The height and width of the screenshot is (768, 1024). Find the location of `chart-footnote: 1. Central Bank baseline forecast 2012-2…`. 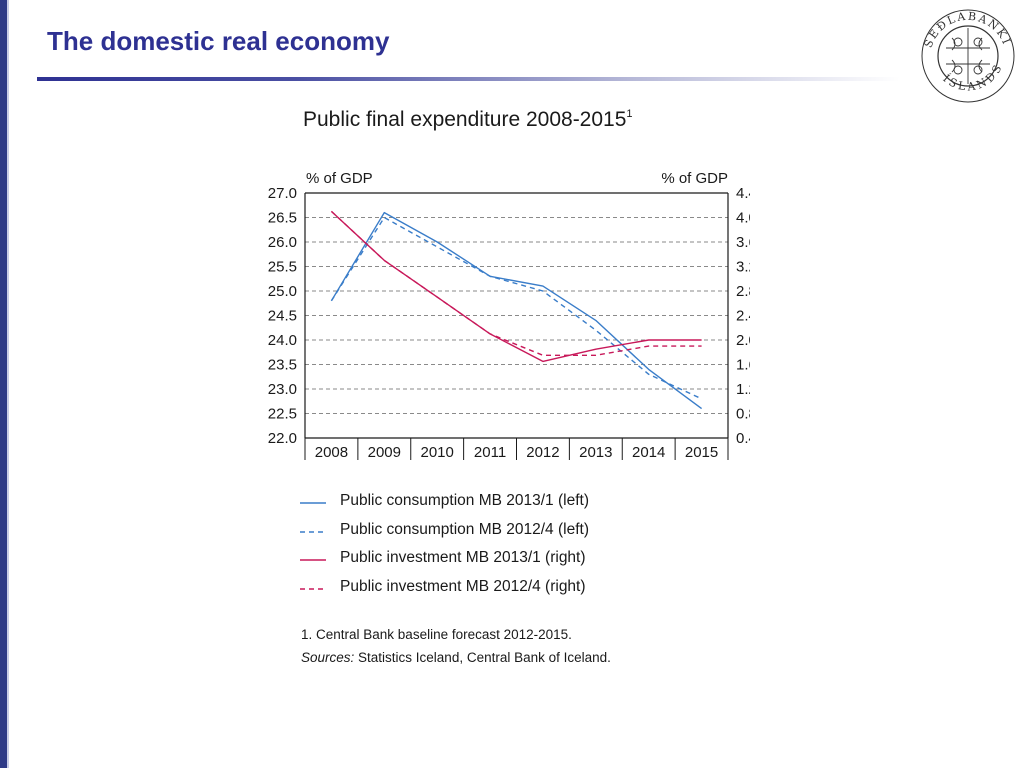

chart-footnote: 1. Central Bank baseline forecast 2012-2… is located at coordinates (436, 634).